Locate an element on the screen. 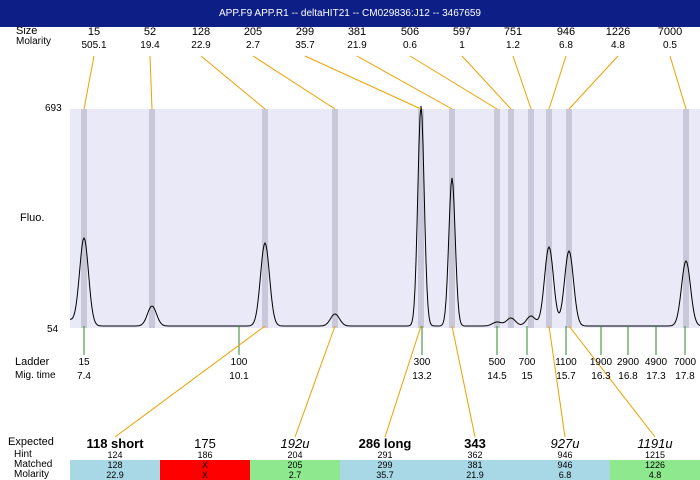 Image resolution: width=700 pixels, height=480 pixels. hint-label: Hint is located at coordinates (23, 454).